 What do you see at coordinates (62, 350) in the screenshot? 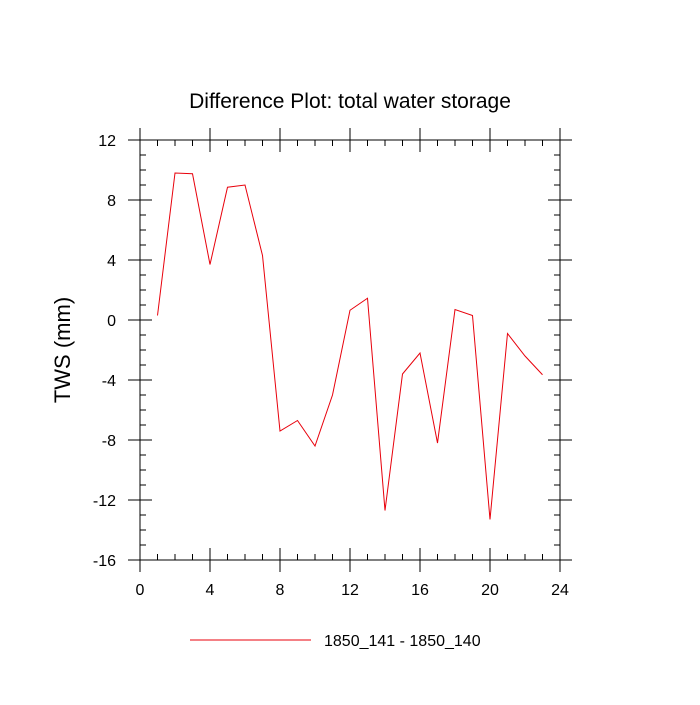
I see `y-axis-label: TWS (mm)` at bounding box center [62, 350].